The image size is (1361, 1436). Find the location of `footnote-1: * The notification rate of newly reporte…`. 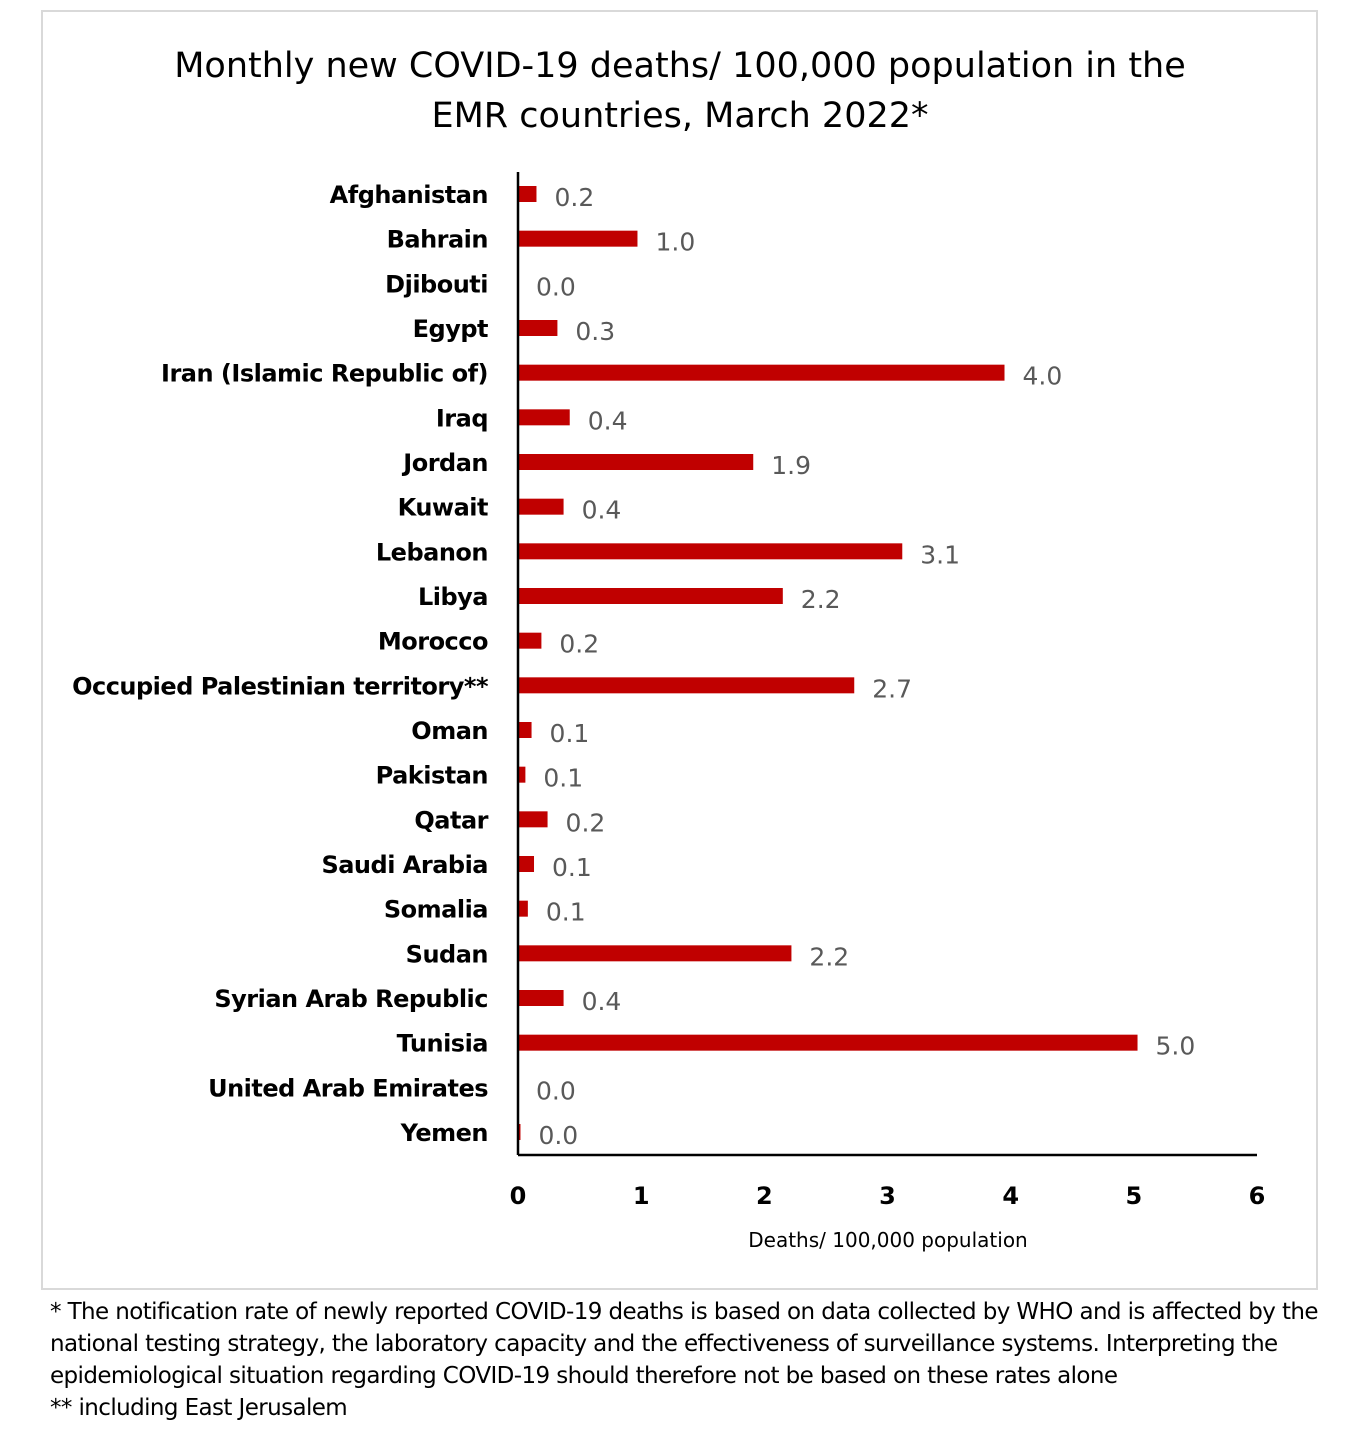

footnote-1: * The notification rate of newly reporte… is located at coordinates (684, 1312).